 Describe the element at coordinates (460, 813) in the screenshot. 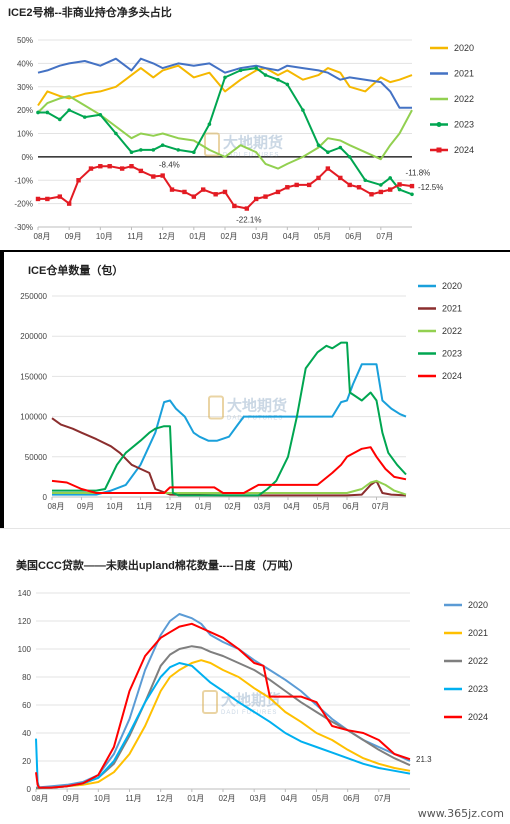

I see `site-watermark-label: www.365jz.com` at that location.